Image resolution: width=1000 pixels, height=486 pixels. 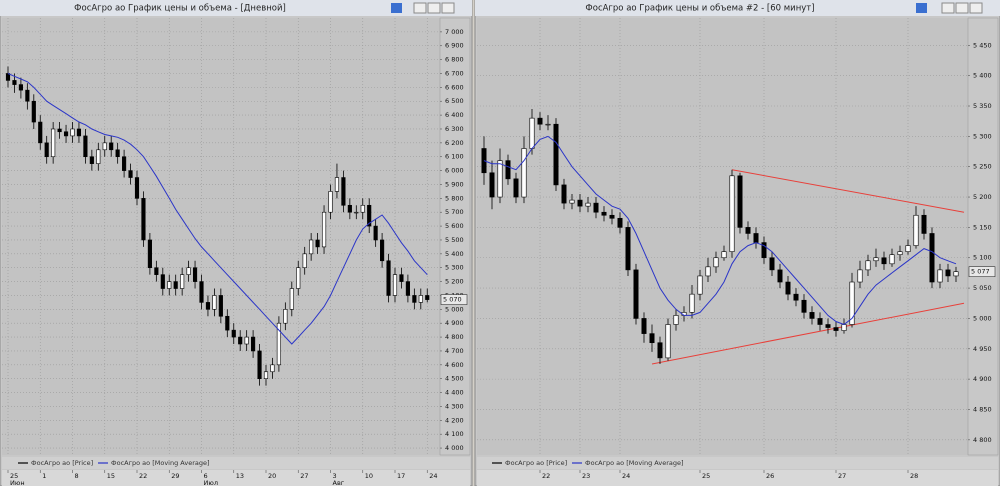 I want to click on y-tick-label: 4 100, so click(x=454, y=434).